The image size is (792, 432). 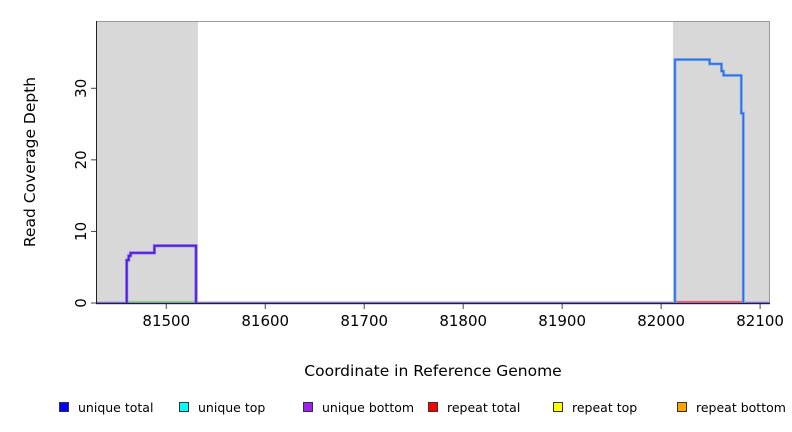 I want to click on x-tick-label: 81700, so click(x=364, y=321).